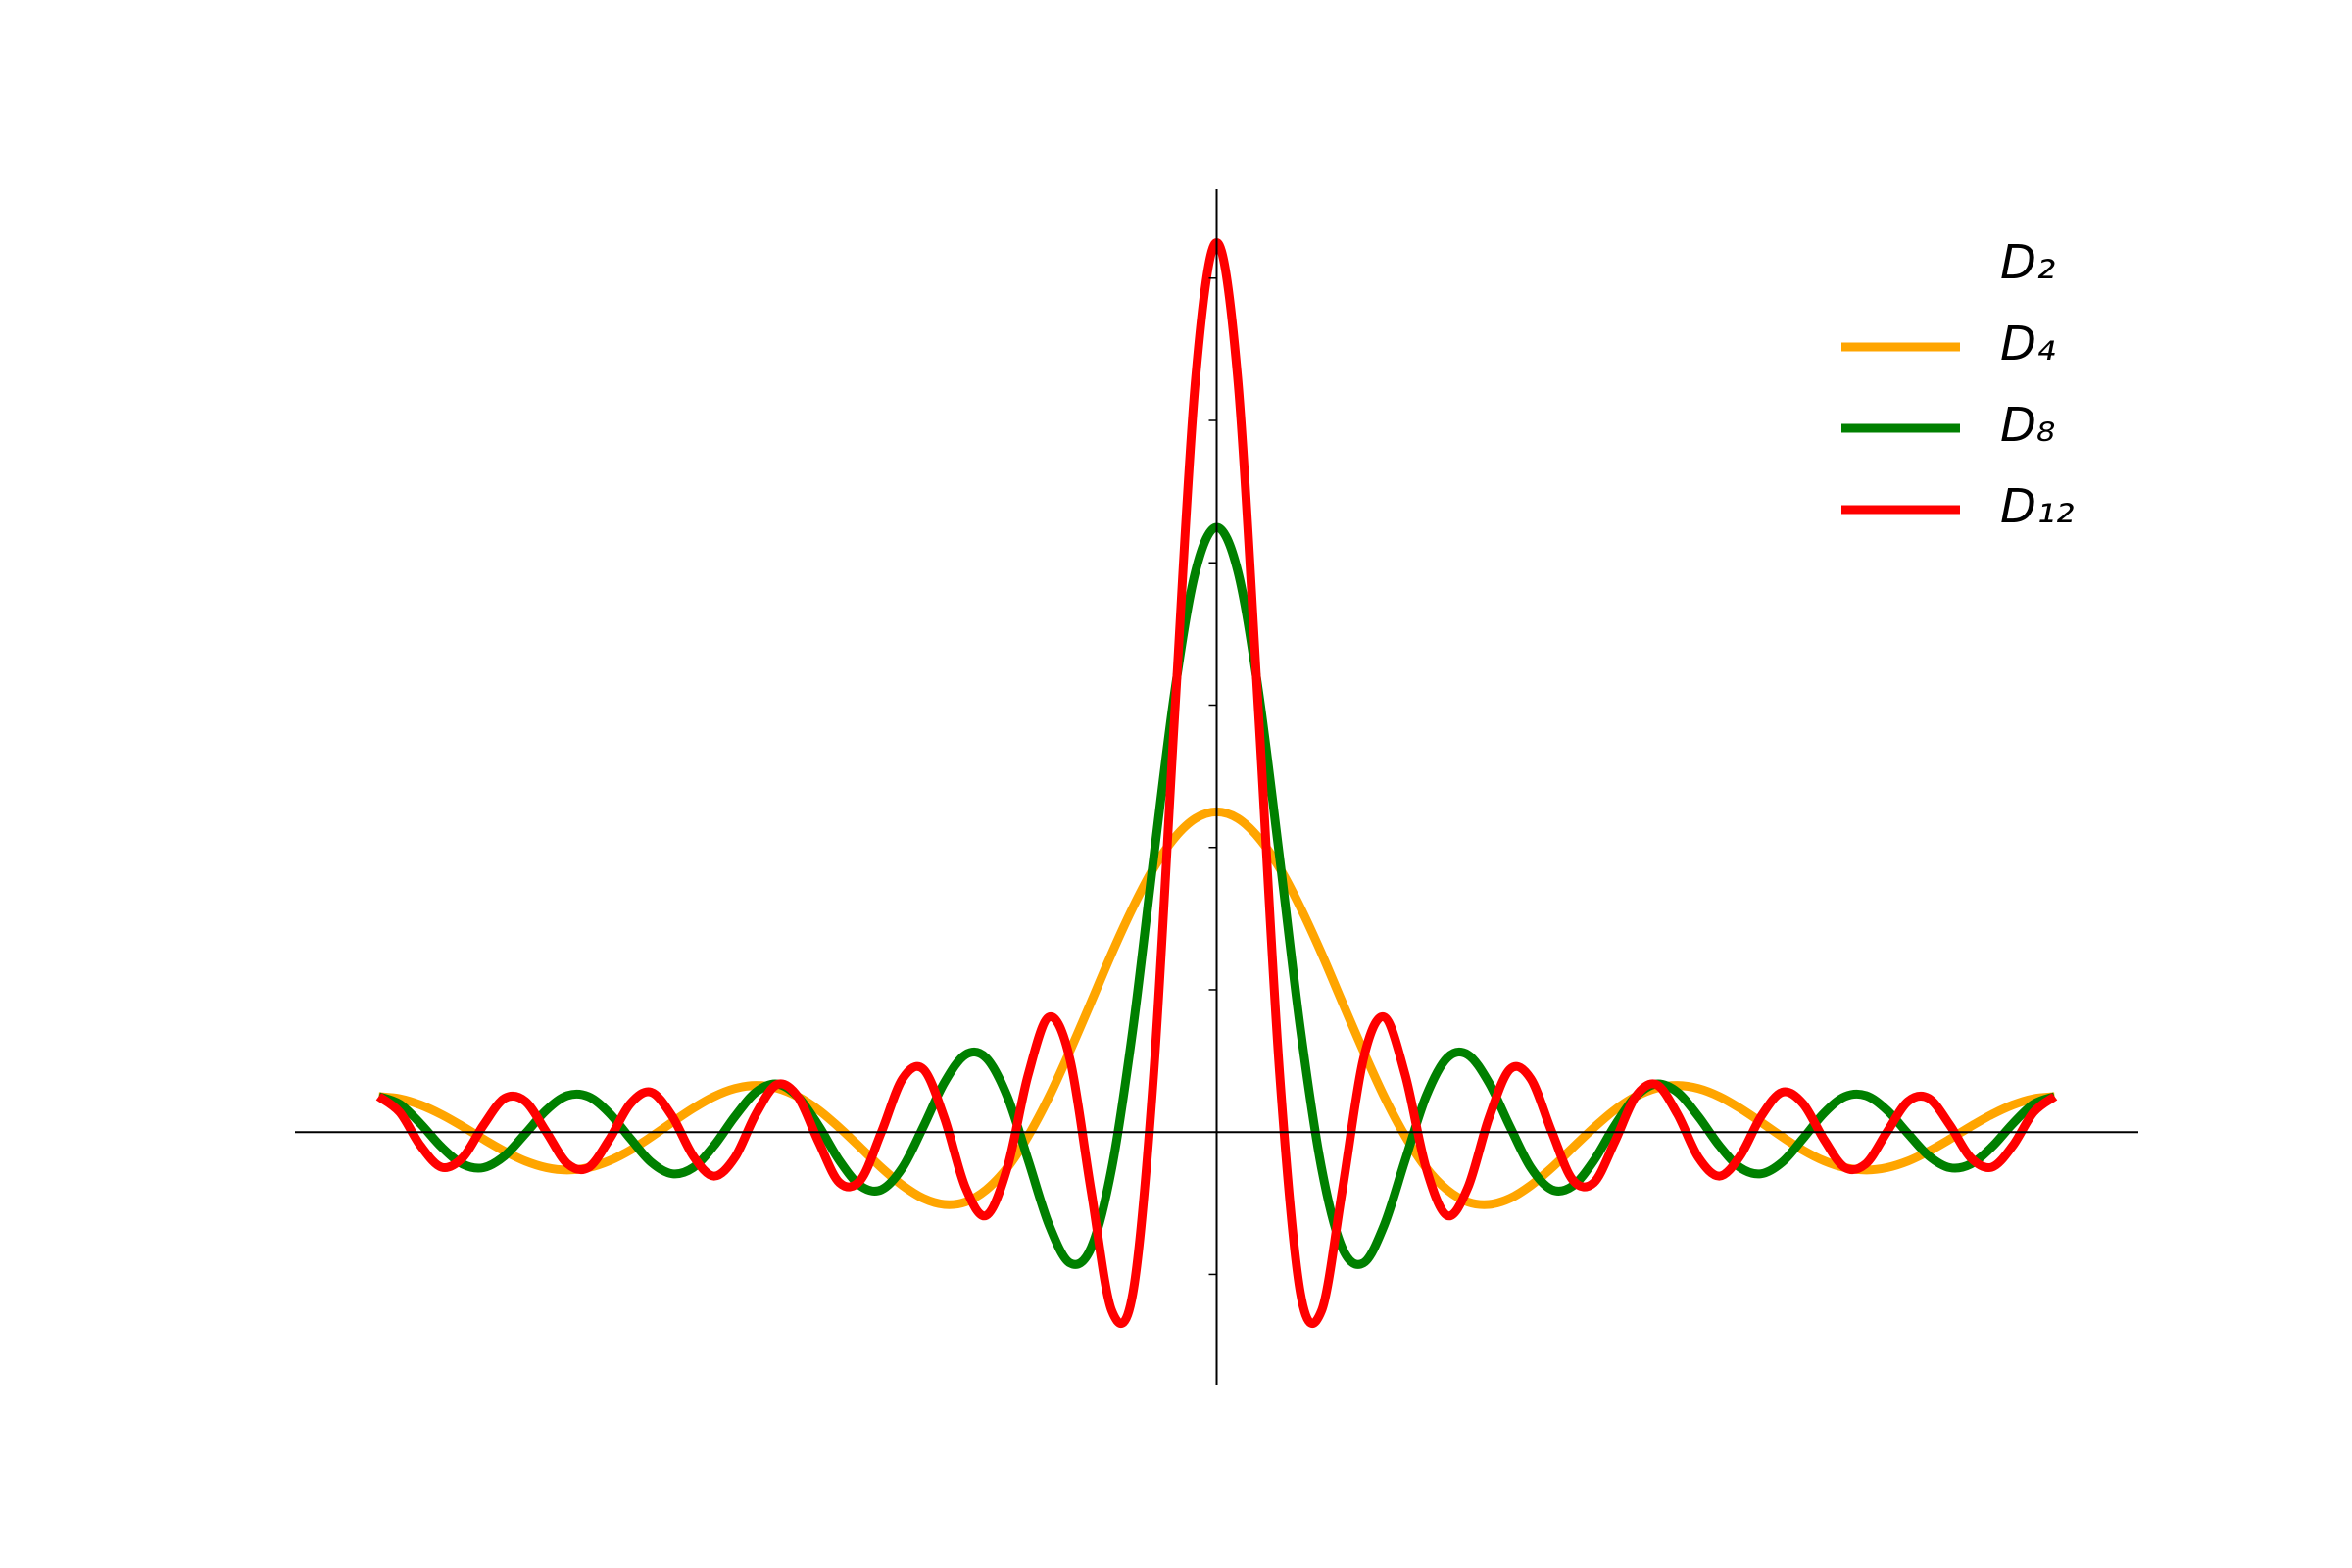 Image resolution: width=2352 pixels, height=1568 pixels. Describe the element at coordinates (2027, 425) in the screenshot. I see `legend-label: D₈` at that location.